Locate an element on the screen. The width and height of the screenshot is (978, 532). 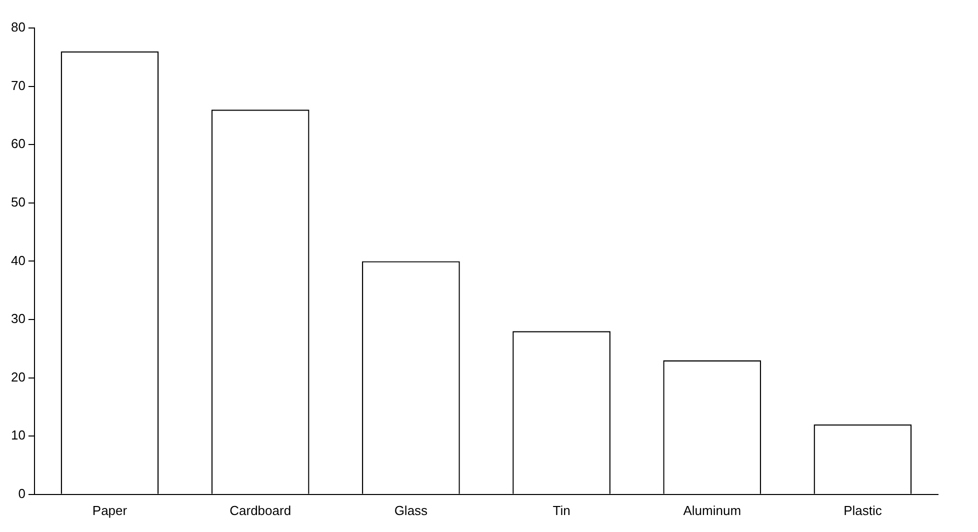
y-tick-label: 60 is located at coordinates (18, 144).